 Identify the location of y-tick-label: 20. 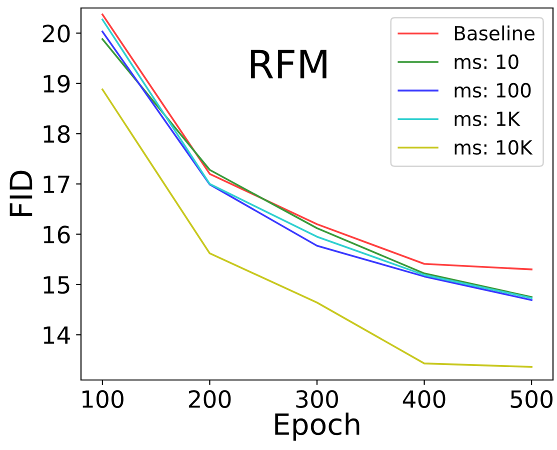
(56, 33).